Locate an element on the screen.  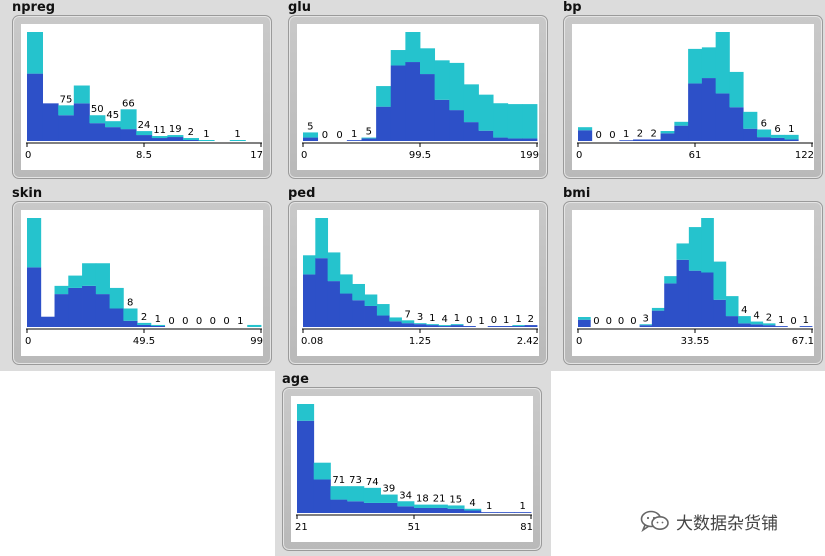
data-label: 71 is located at coordinates (338, 480).